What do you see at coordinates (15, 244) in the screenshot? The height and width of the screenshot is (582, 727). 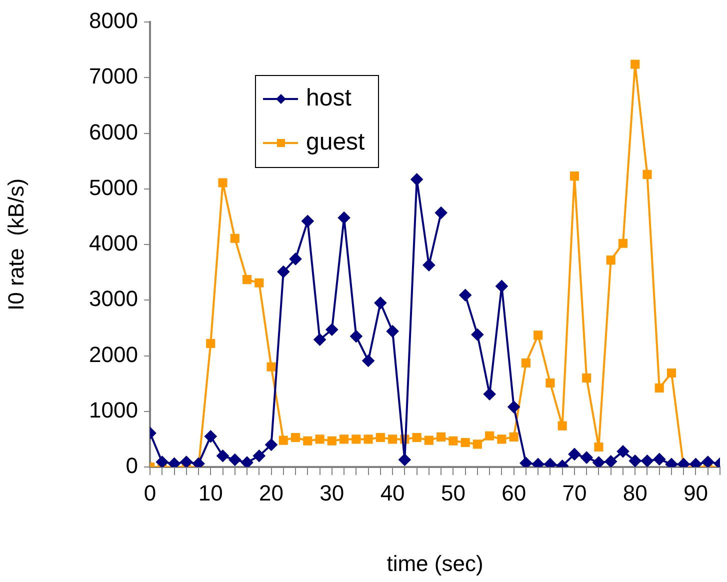 I see `y-axis-title: I0 rate (kB/s)` at bounding box center [15, 244].